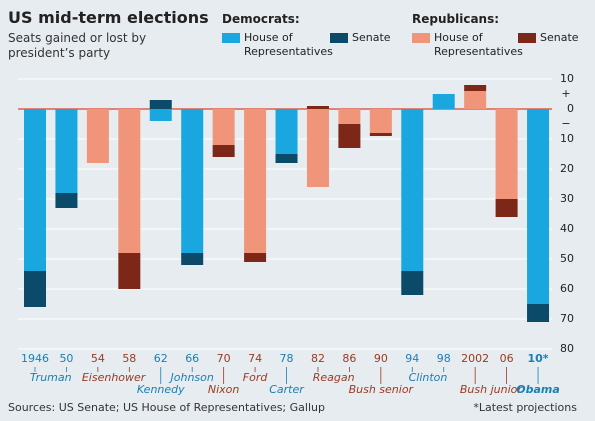  I want to click on president-label: Truman, so click(51, 377).